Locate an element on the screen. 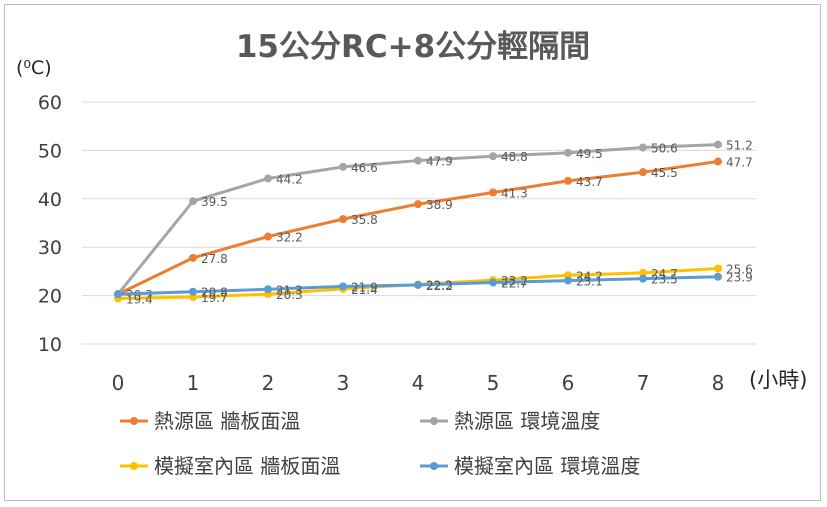 This screenshot has width=827, height=507. x-tick-label: 6 is located at coordinates (568, 383).